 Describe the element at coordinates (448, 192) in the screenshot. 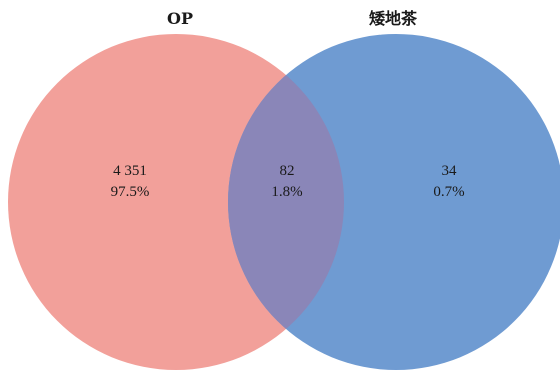

I see `right-only-percent: 0.7%` at that location.